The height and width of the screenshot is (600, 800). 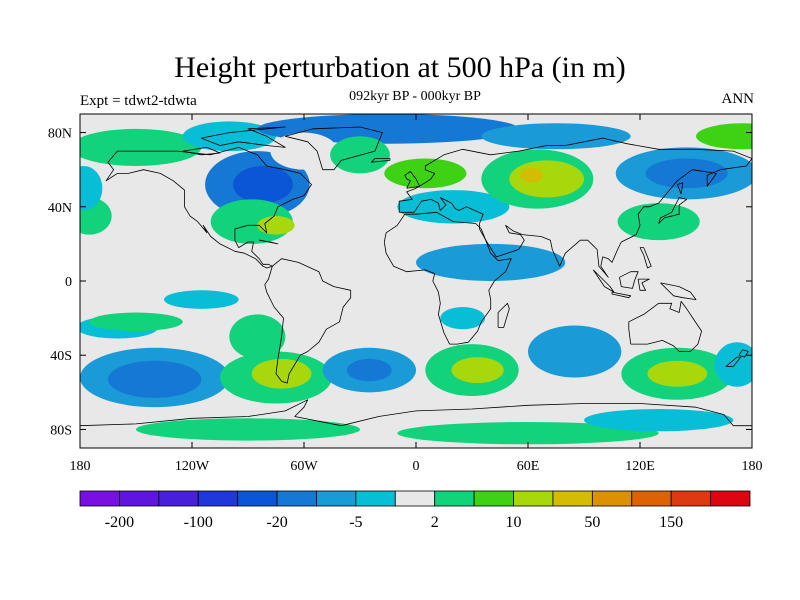 I want to click on lon-tick-label: 0, so click(x=416, y=466).